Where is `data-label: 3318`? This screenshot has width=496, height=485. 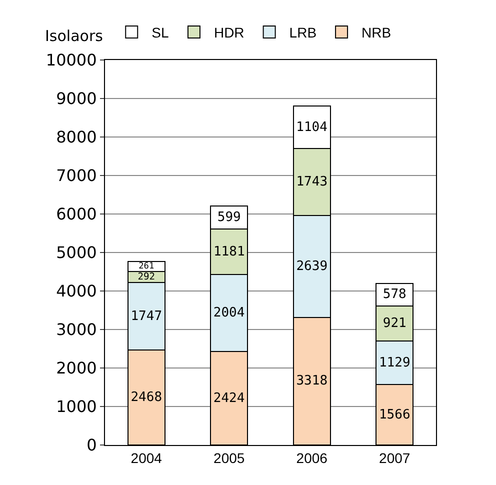
data-label: 3318 is located at coordinates (312, 381).